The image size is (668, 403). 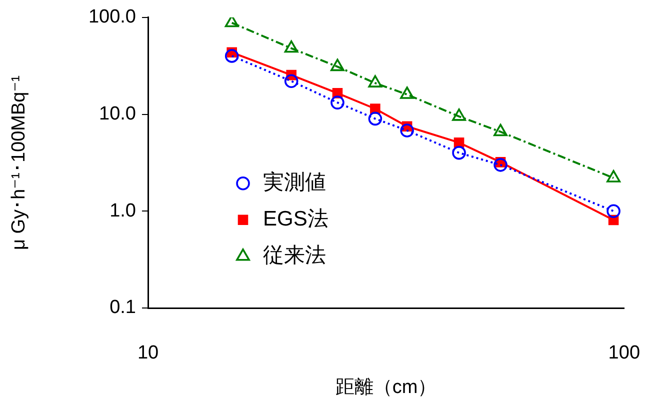 What do you see at coordinates (148, 353) in the screenshot?
I see `x-tick-label: 10` at bounding box center [148, 353].